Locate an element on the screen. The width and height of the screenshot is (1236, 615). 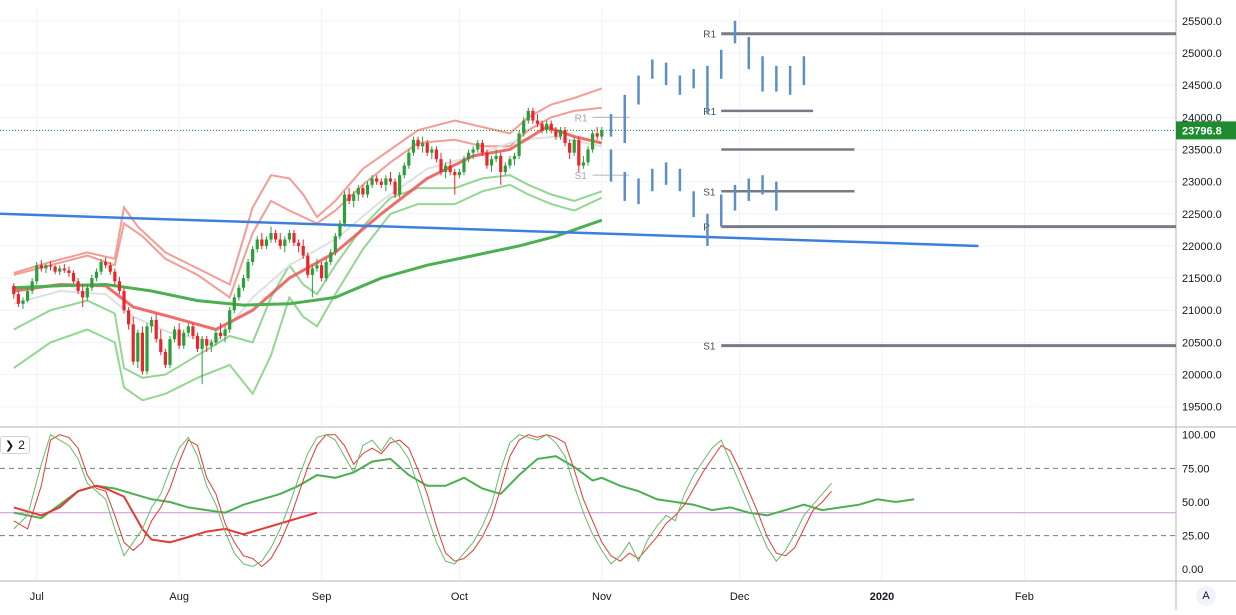
time-tick-label: 2020 is located at coordinates (882, 597).